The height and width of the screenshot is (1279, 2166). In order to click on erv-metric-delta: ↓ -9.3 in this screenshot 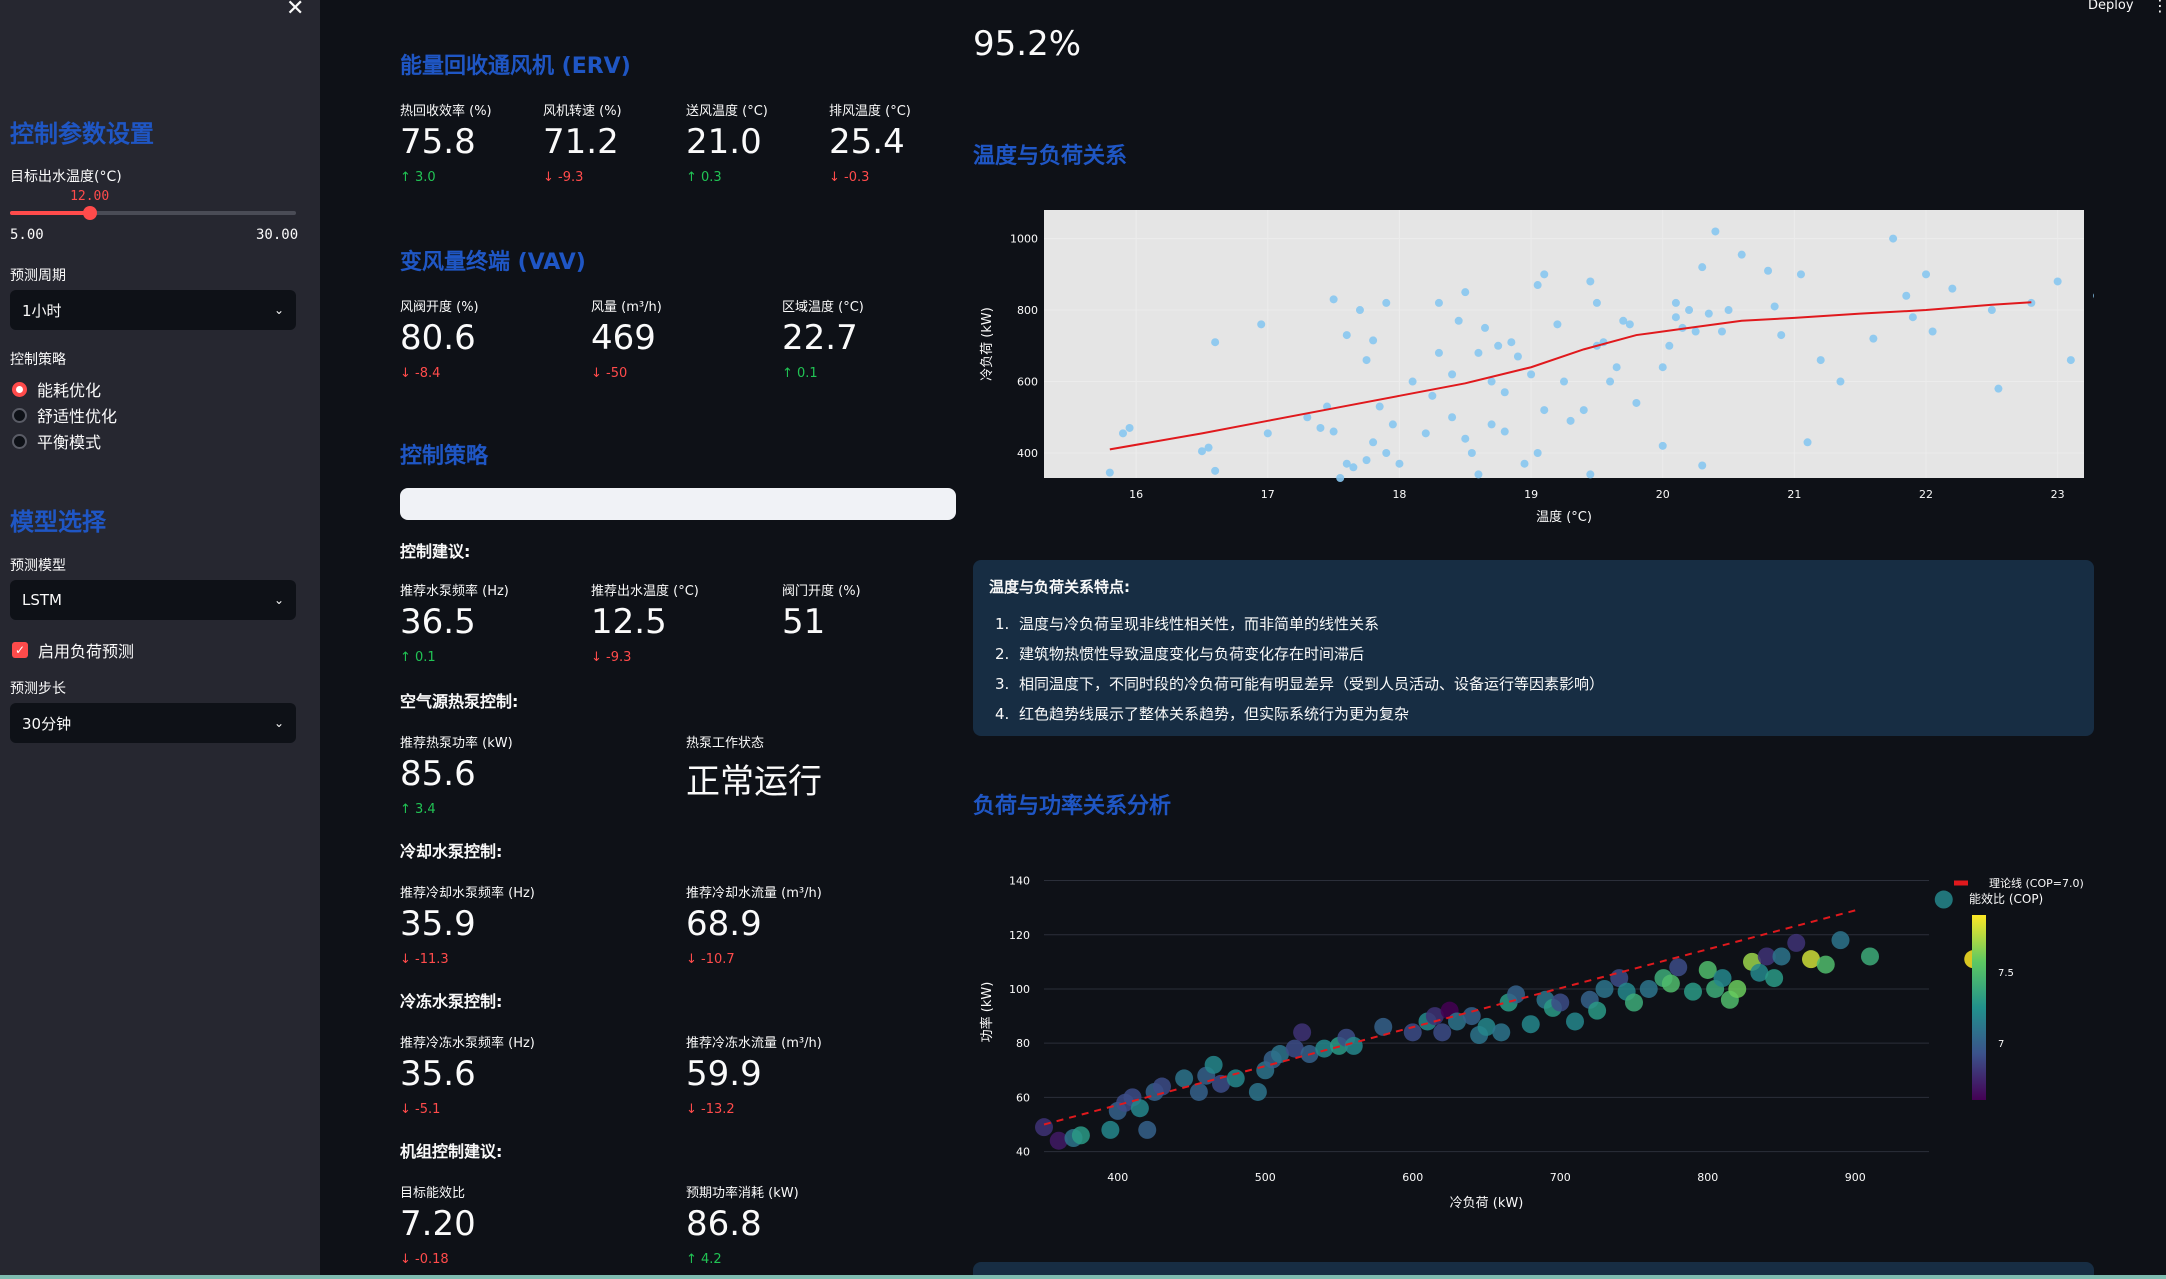, I will do `click(563, 177)`.